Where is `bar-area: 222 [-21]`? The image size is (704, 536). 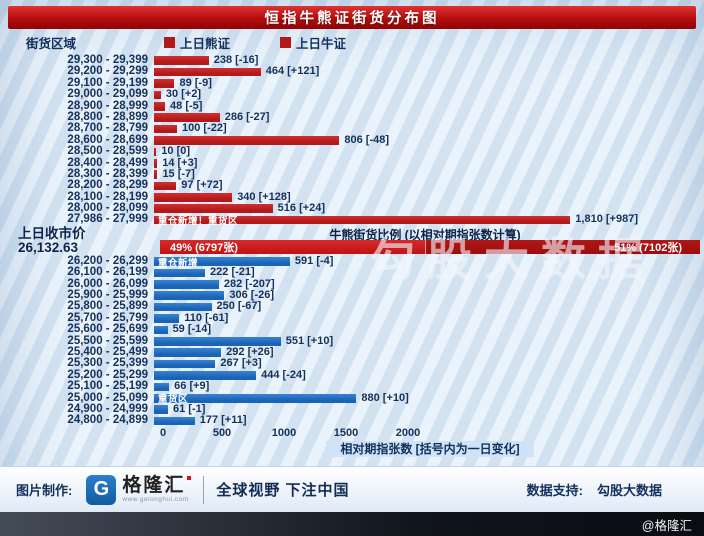
bar-area: 222 [-21] is located at coordinates (427, 272).